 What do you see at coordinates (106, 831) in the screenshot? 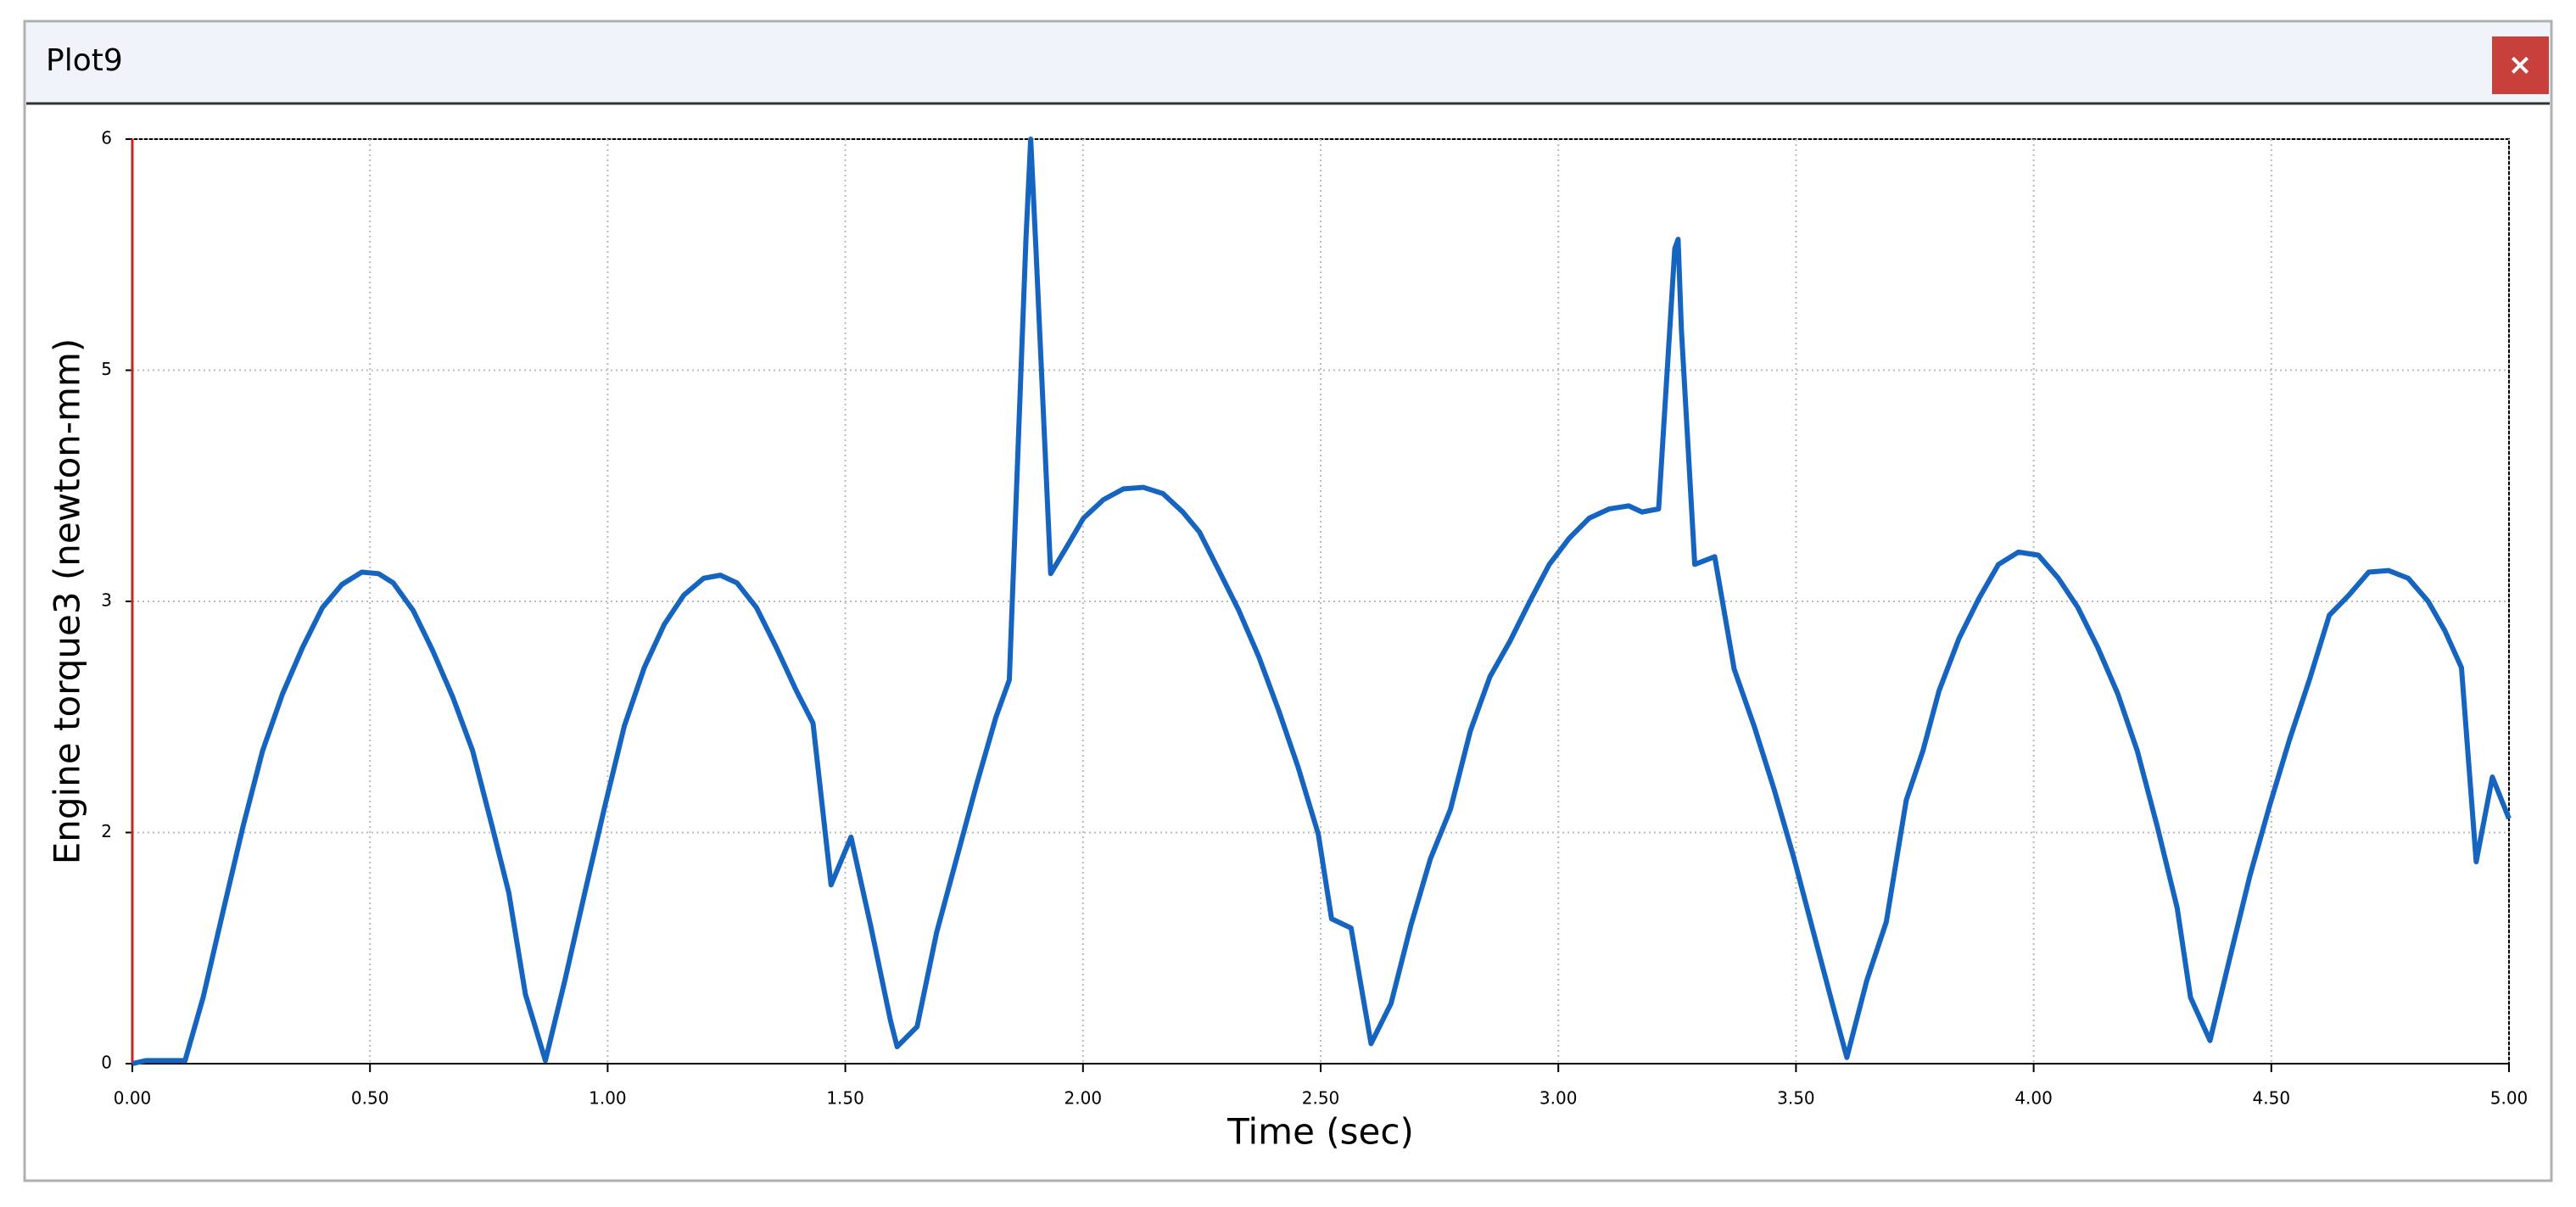
I see `y-tick-label: 2` at bounding box center [106, 831].